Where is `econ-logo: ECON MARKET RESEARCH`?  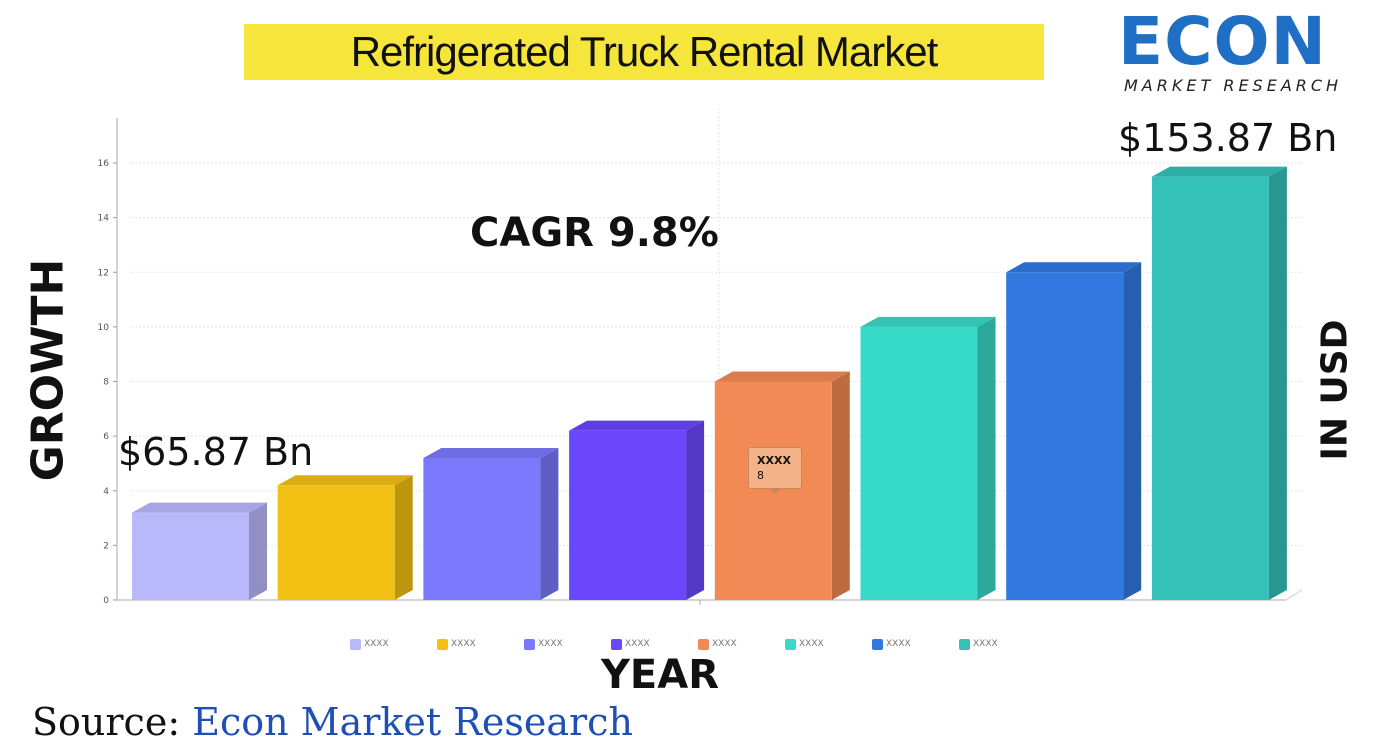
econ-logo: ECON MARKET RESEARCH is located at coordinates (1246, 52).